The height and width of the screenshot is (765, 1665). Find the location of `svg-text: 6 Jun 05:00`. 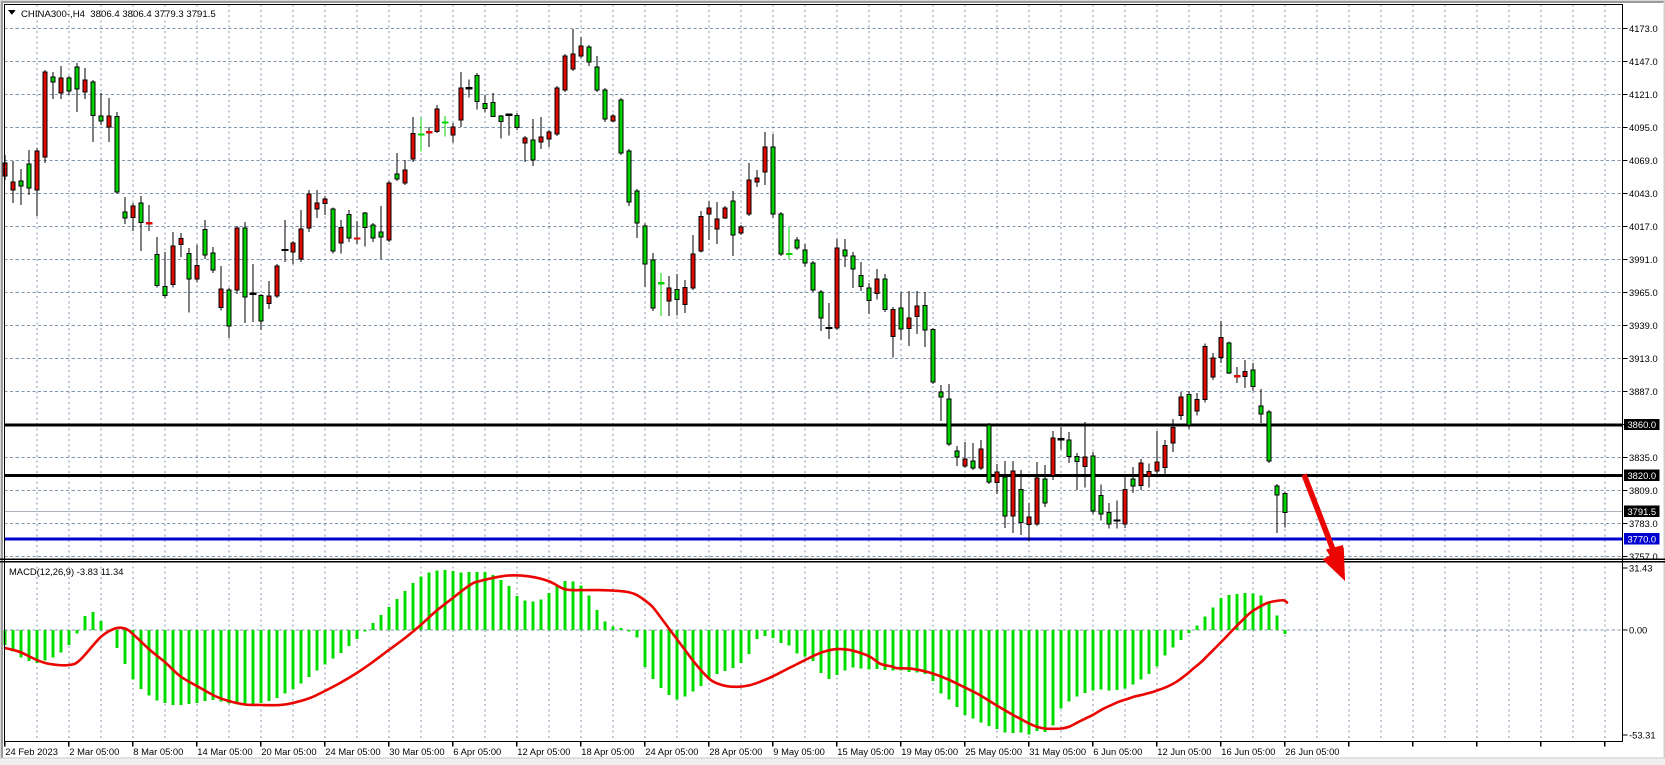

svg-text: 6 Jun 05:00 is located at coordinates (1117, 751).